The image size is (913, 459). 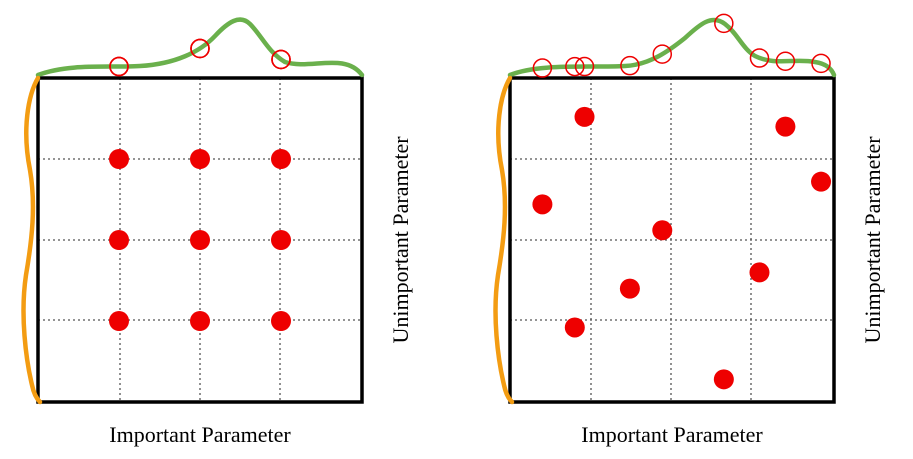 I want to click on sample-points, so click(x=200, y=240).